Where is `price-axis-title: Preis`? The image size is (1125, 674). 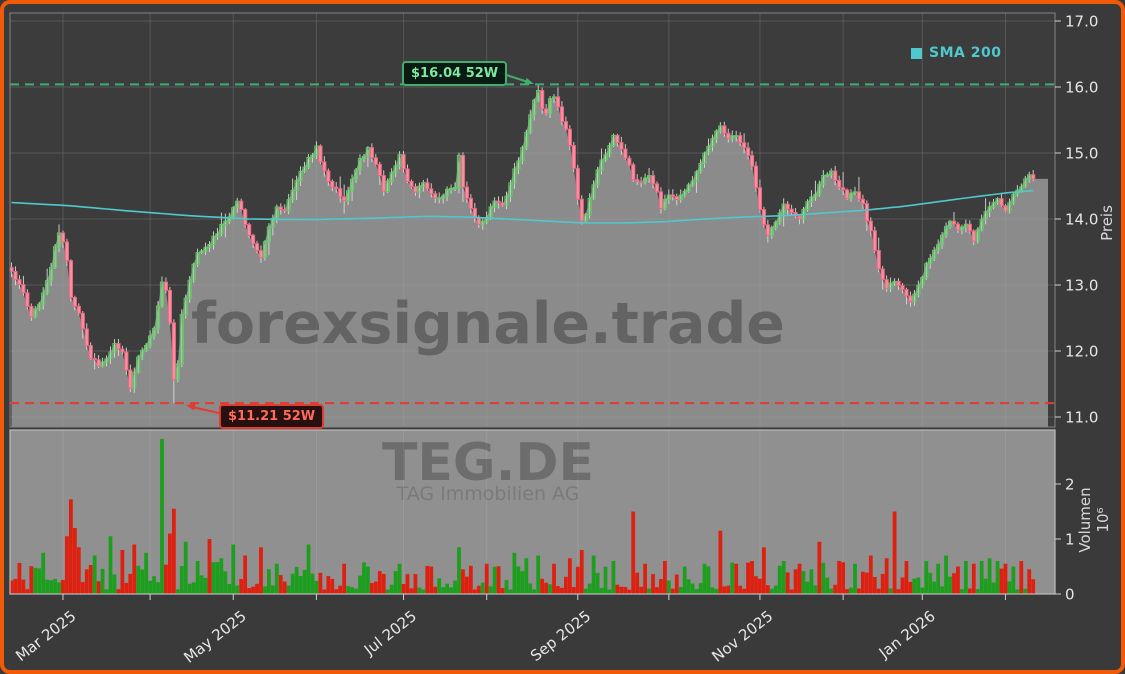
price-axis-title: Preis is located at coordinates (1107, 223).